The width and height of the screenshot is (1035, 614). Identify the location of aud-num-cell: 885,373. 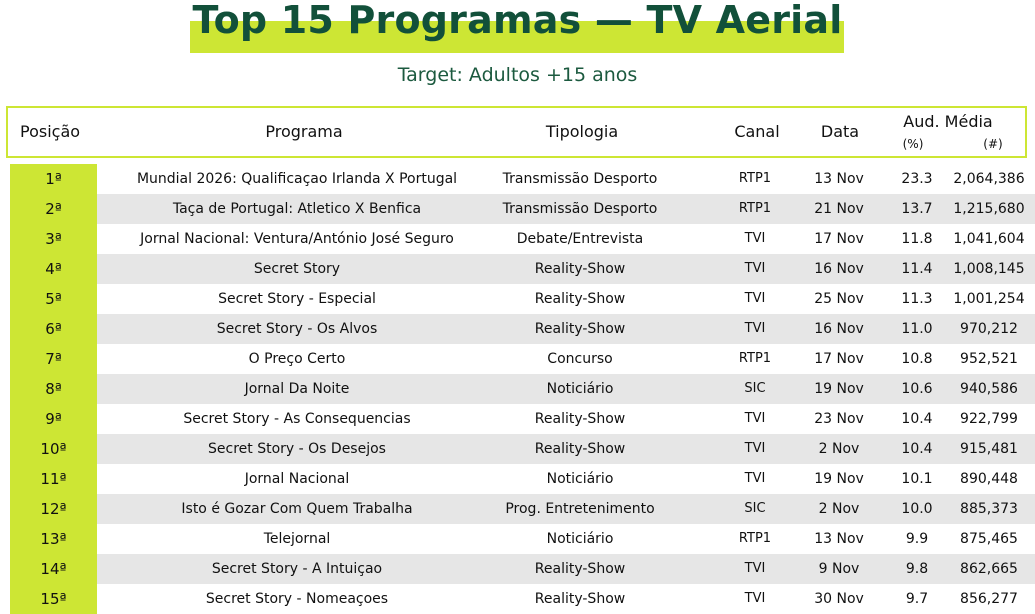
(989, 509).